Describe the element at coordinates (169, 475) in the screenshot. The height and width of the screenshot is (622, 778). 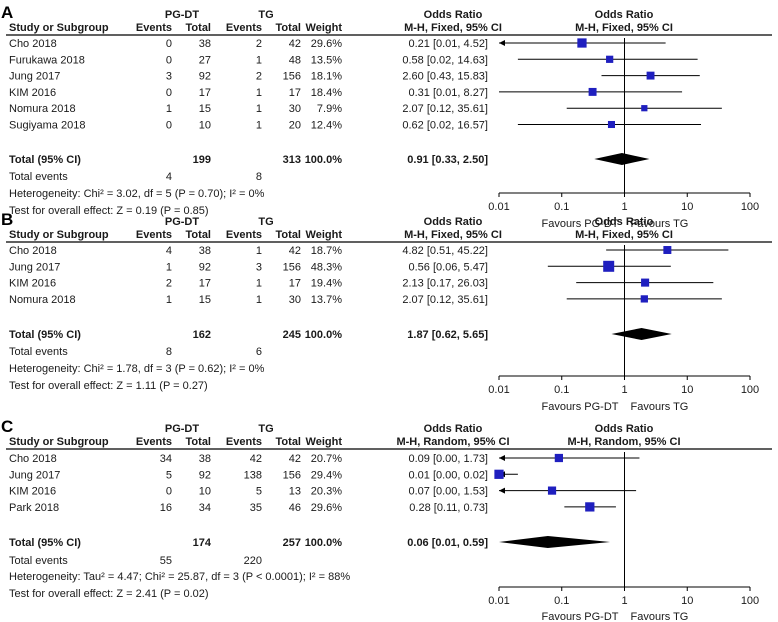
I see `study-events1: 5` at that location.